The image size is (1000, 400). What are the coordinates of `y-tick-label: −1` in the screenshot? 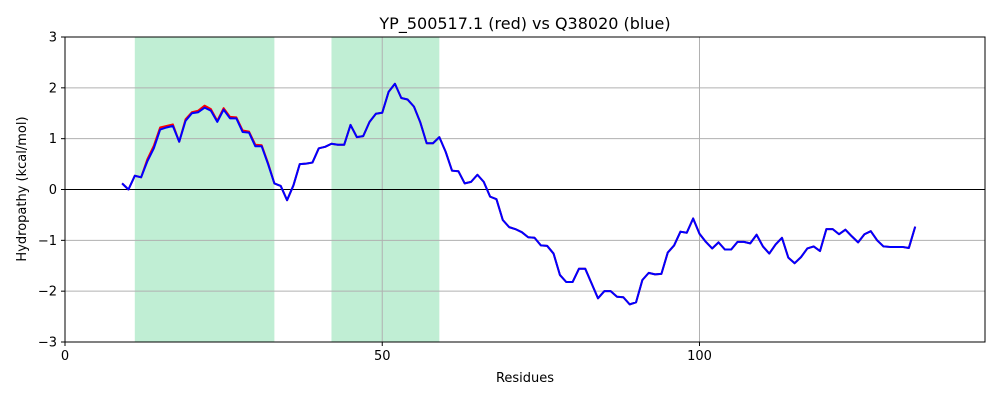 It's located at (47, 241).